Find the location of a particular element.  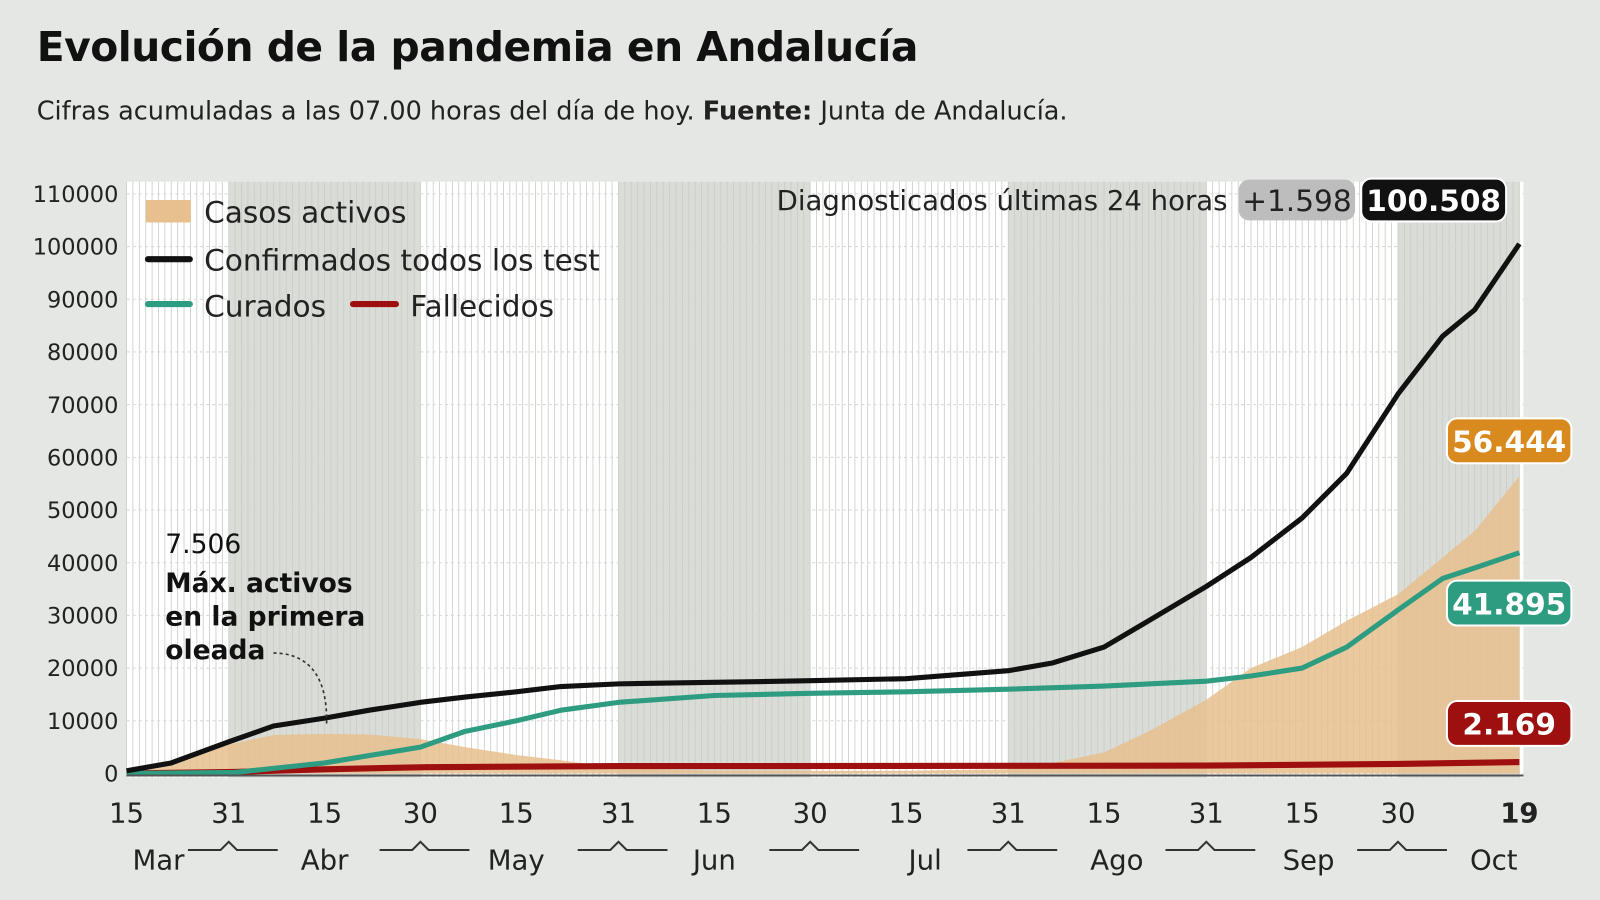

y-tick-label: 10000 is located at coordinates (82, 722).